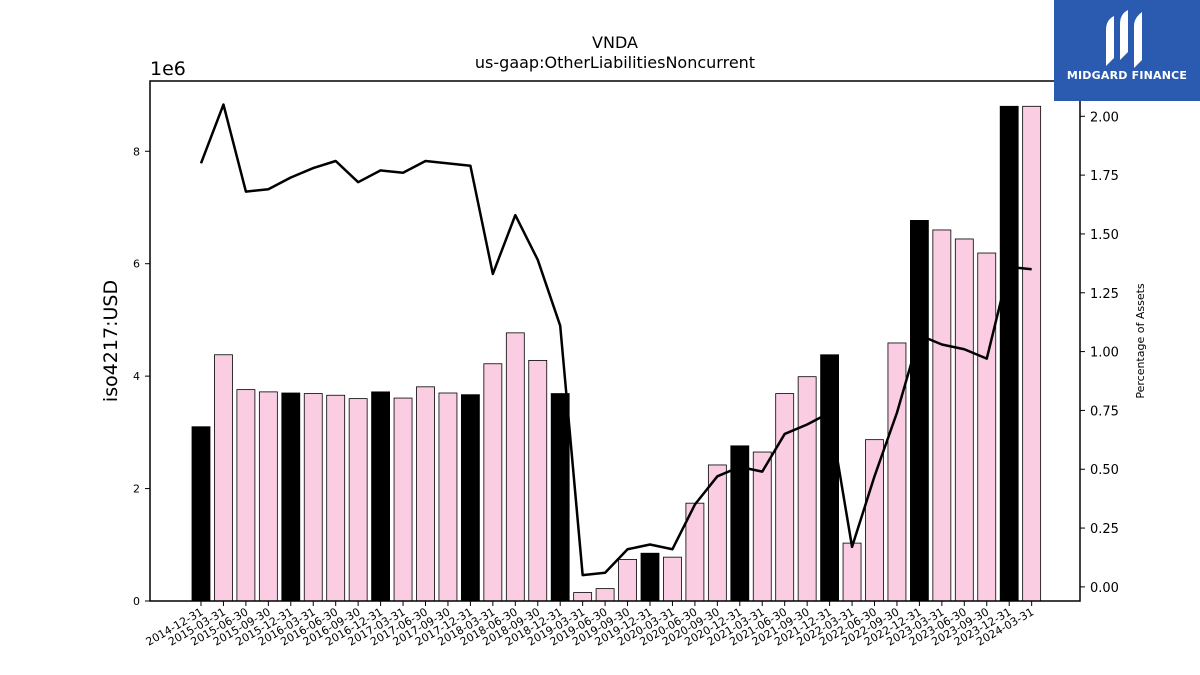 The height and width of the screenshot is (675, 1200). I want to click on y-tick-label: 2, so click(136, 489).